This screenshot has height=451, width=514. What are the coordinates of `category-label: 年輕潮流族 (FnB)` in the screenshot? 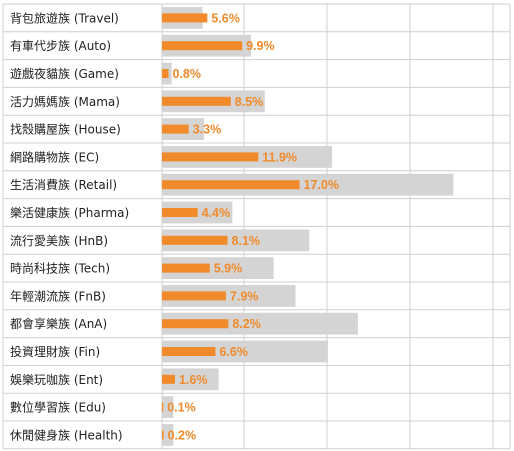 It's located at (58, 295).